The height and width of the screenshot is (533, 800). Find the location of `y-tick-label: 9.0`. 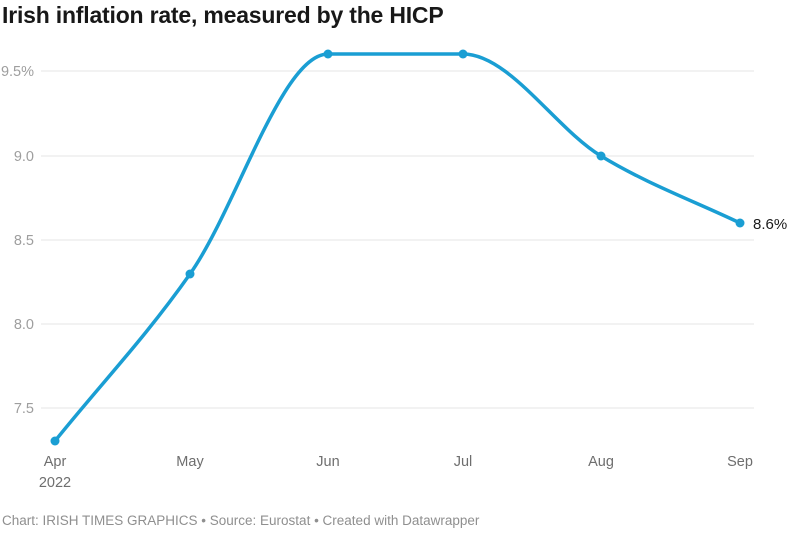

y-tick-label: 9.0 is located at coordinates (24, 157).